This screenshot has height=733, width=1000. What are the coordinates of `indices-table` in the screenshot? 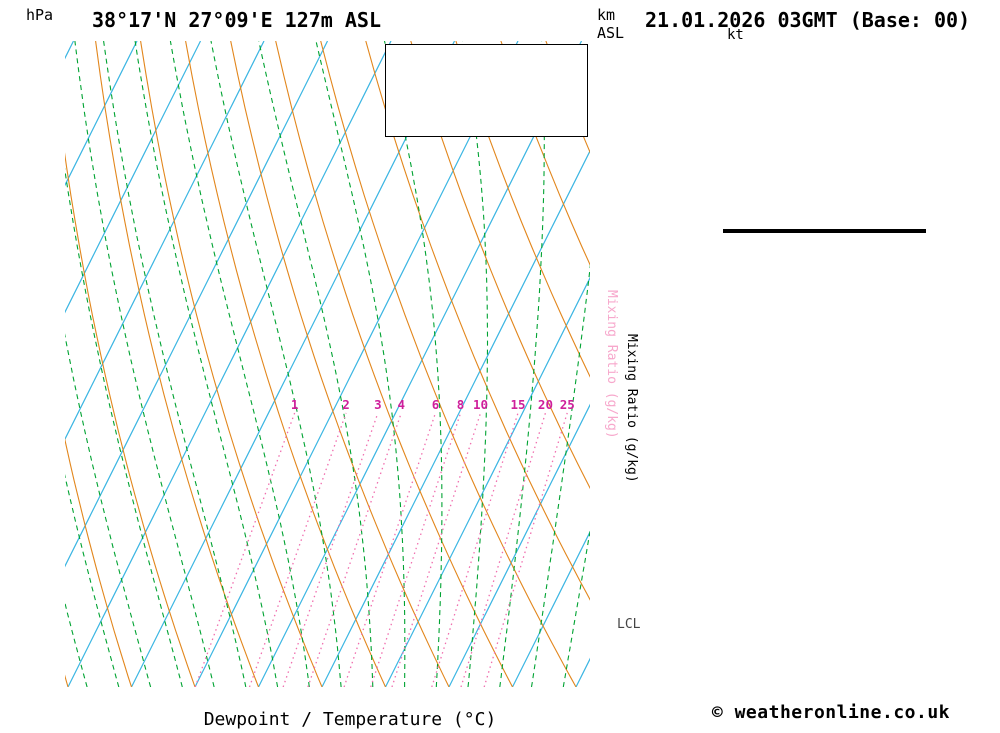 It's located at (824, 231).